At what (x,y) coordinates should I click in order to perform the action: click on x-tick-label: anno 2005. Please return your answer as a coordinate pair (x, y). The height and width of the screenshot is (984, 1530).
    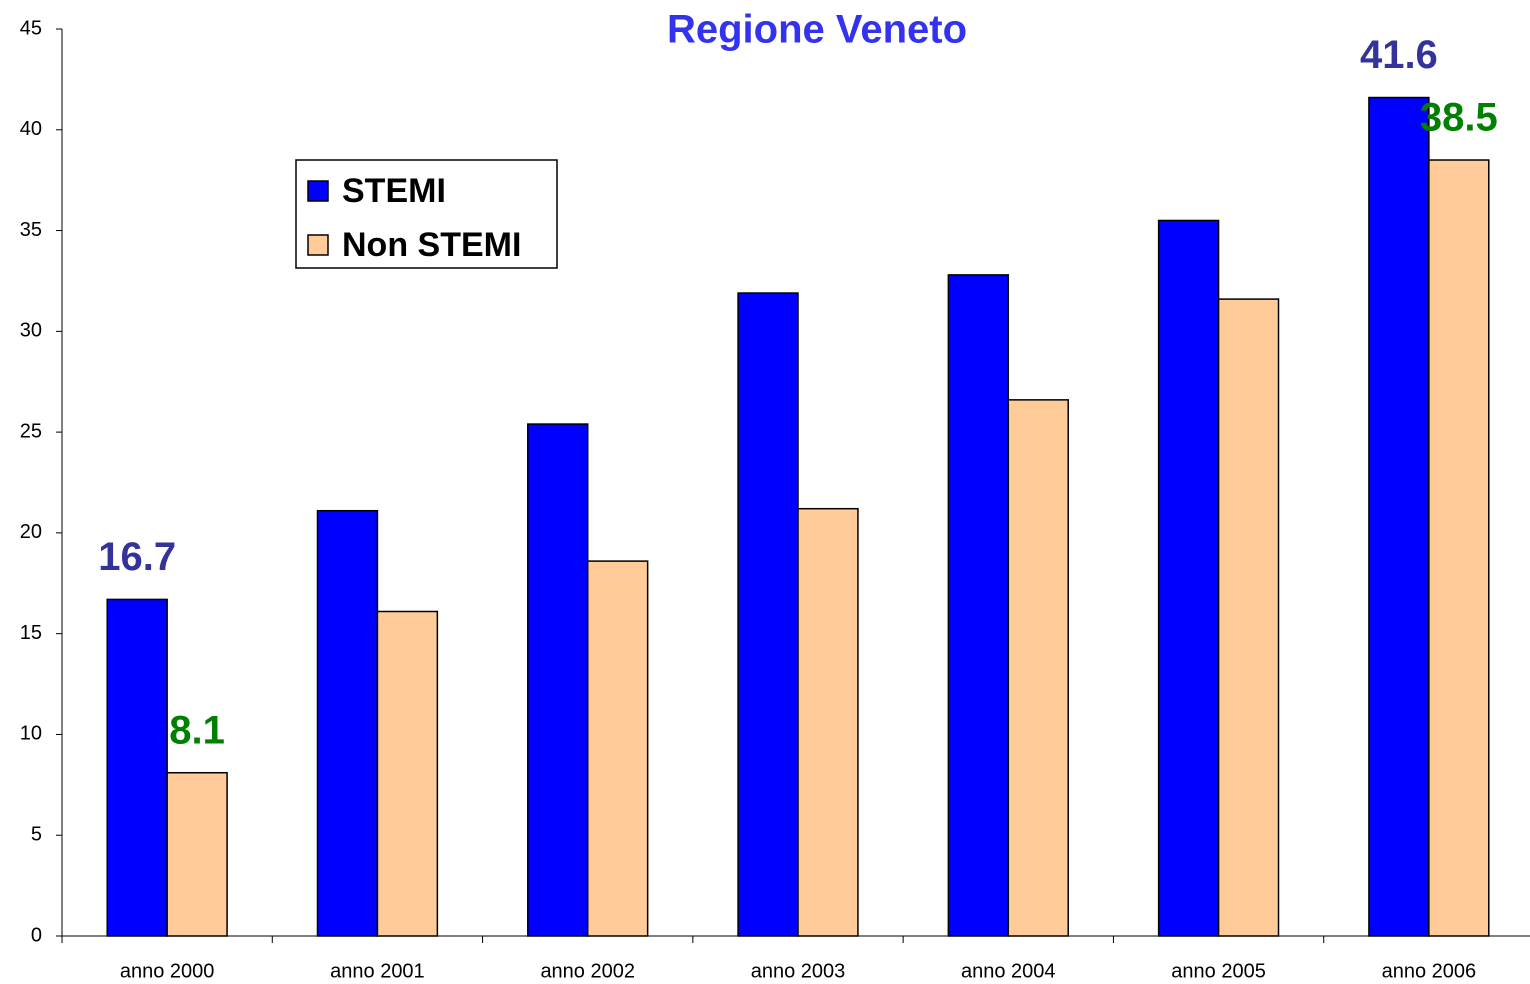
    Looking at the image, I should click on (1218, 971).